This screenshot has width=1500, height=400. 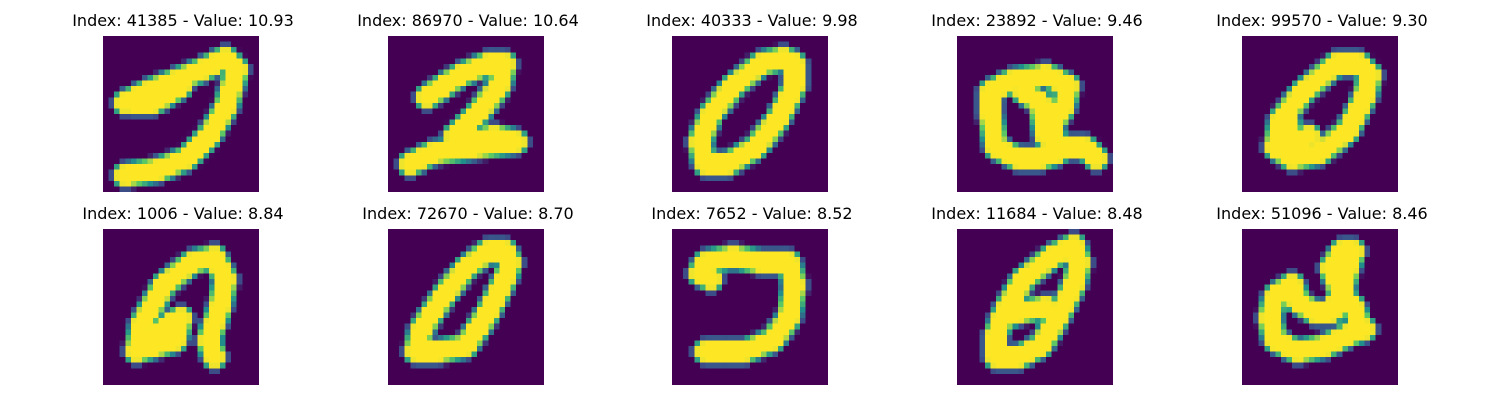 I want to click on panel-1: Index: 41385 - Value: 10.93, so click(x=183, y=106).